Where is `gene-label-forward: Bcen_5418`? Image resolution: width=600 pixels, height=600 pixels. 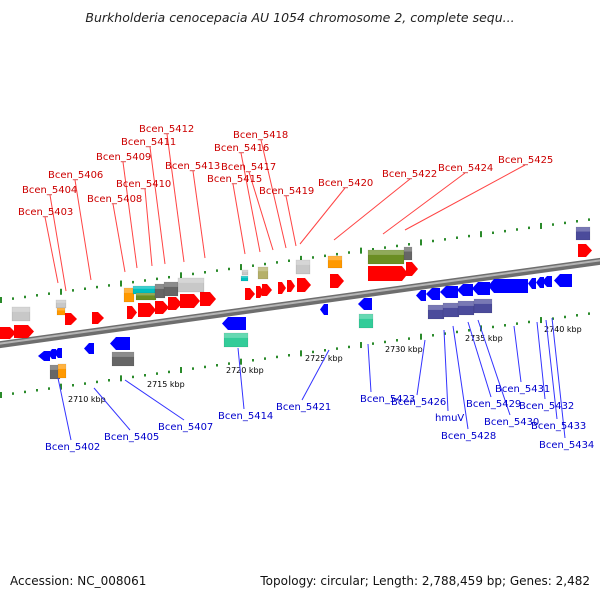
gene-label-forward: Bcen_5418 is located at coordinates (260, 135).